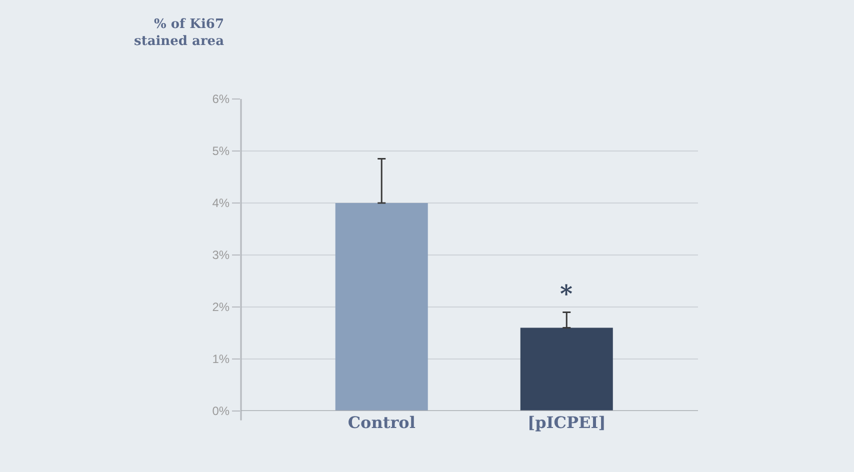  What do you see at coordinates (221, 411) in the screenshot?
I see `y-tick-label: 0%` at bounding box center [221, 411].